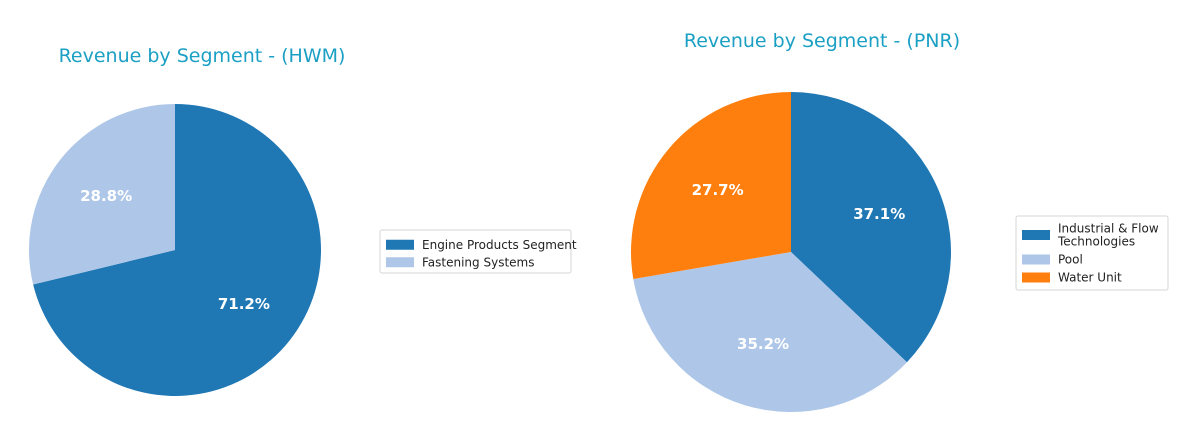 The image size is (1200, 444). What do you see at coordinates (400, 262) in the screenshot?
I see `legend-swatch-fastening-systems` at bounding box center [400, 262].